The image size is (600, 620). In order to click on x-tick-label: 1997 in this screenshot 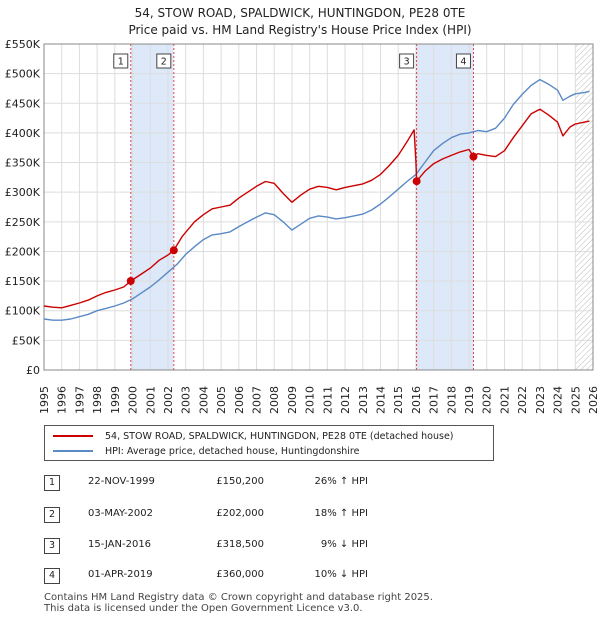, I will do `click(79, 400)`.